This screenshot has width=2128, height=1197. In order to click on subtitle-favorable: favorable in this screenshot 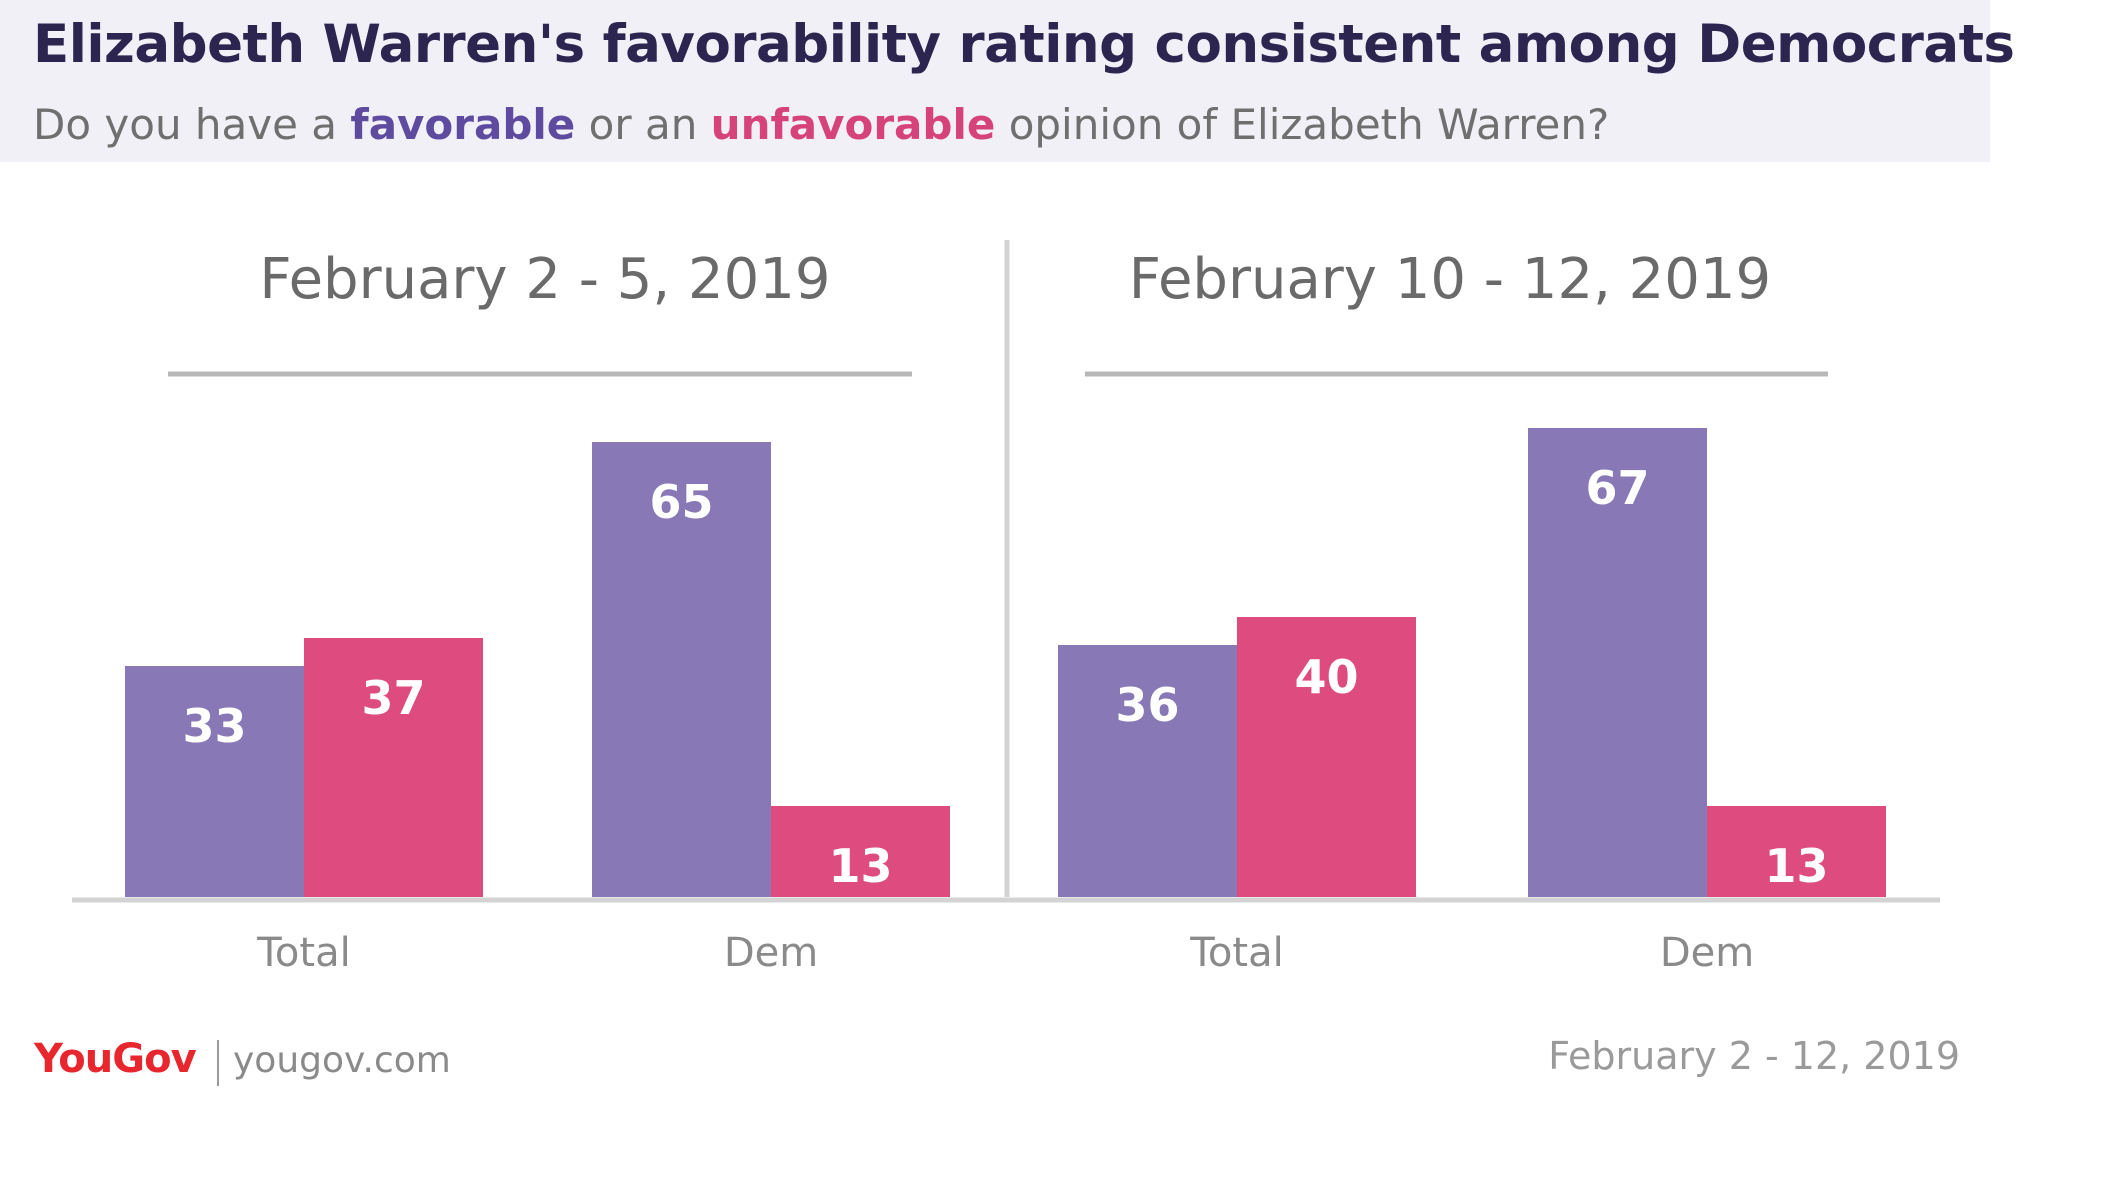, I will do `click(463, 124)`.